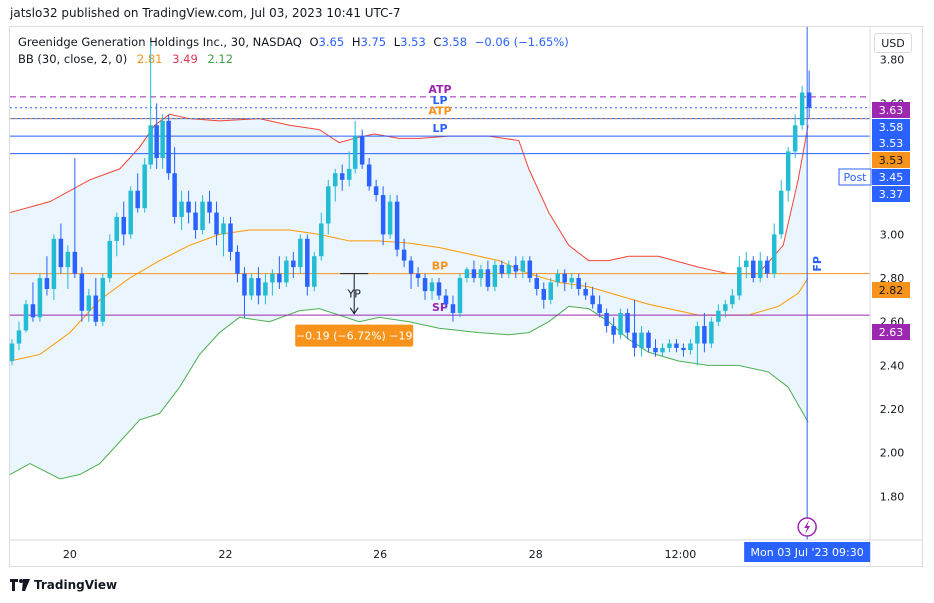 Image resolution: width=934 pixels, height=603 pixels. I want to click on bb-label: BB (30, close, 2, 0), so click(73, 59).